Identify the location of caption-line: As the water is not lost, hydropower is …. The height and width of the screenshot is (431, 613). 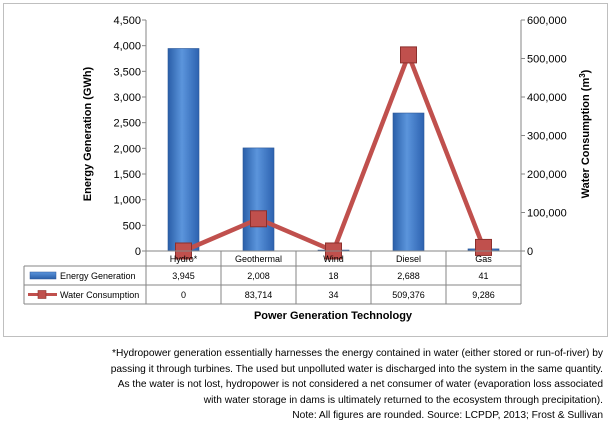
(360, 385).